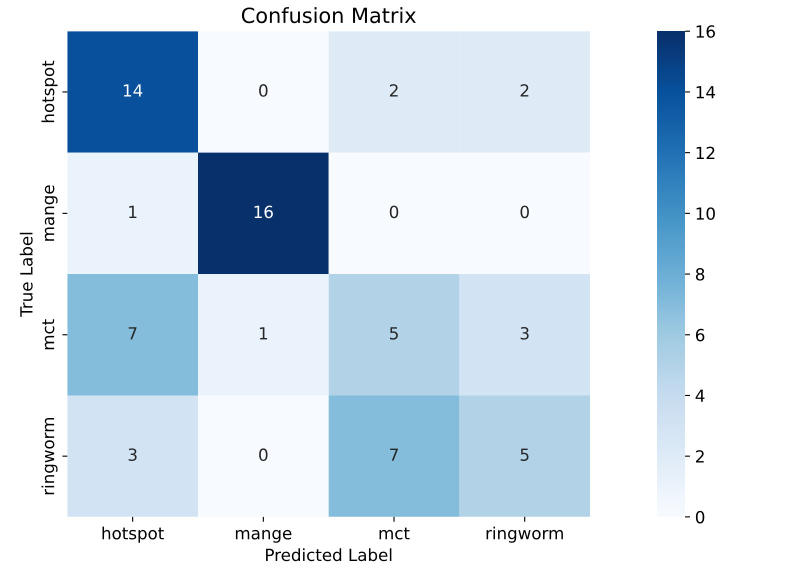  I want to click on color-bar-label: 12, so click(705, 152).